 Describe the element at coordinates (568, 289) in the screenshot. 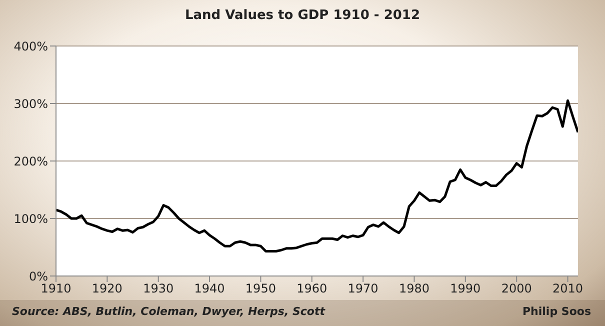

I see `x-tick-label: 2010` at that location.